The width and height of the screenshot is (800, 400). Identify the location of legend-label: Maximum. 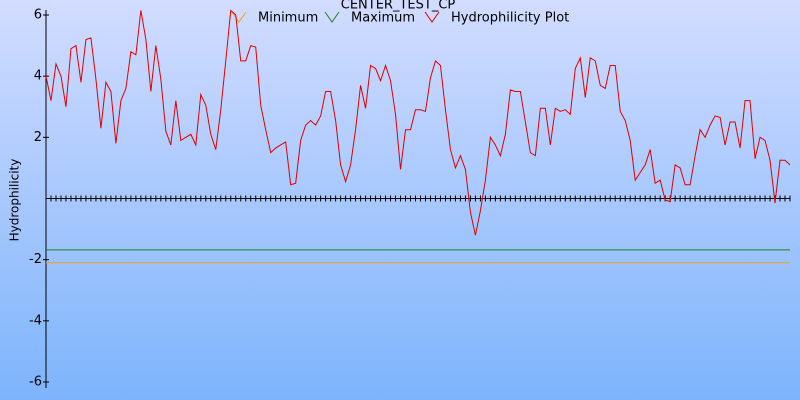
(383, 18).